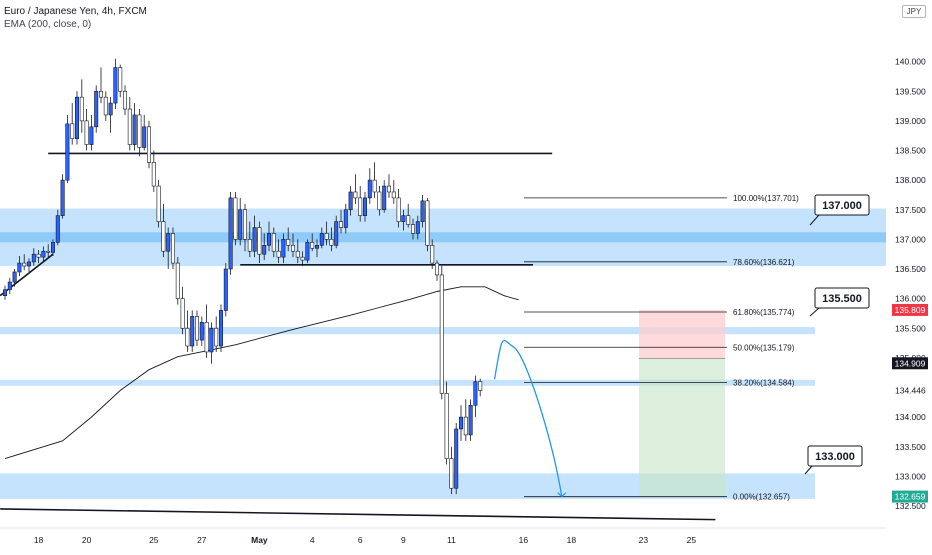 Image resolution: width=932 pixels, height=555 pixels. Describe the element at coordinates (358, 514) in the screenshot. I see `trendline` at that location.